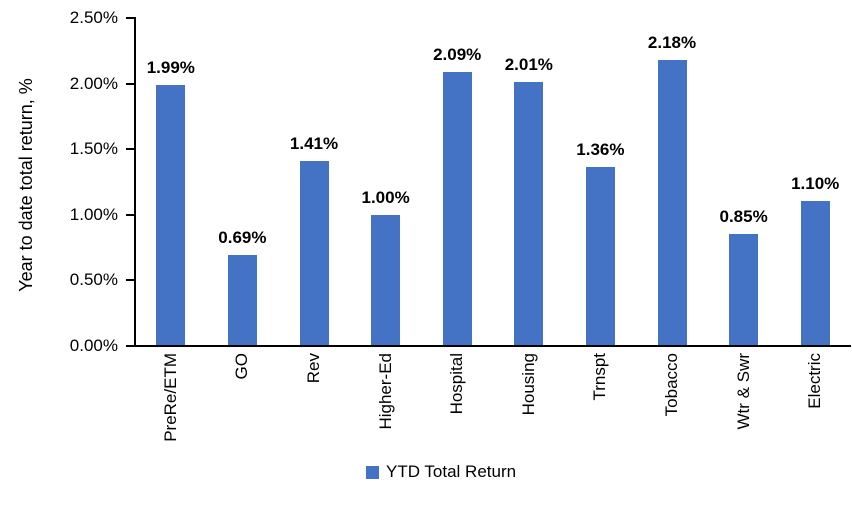  What do you see at coordinates (529, 214) in the screenshot?
I see `bar-Housing` at bounding box center [529, 214].